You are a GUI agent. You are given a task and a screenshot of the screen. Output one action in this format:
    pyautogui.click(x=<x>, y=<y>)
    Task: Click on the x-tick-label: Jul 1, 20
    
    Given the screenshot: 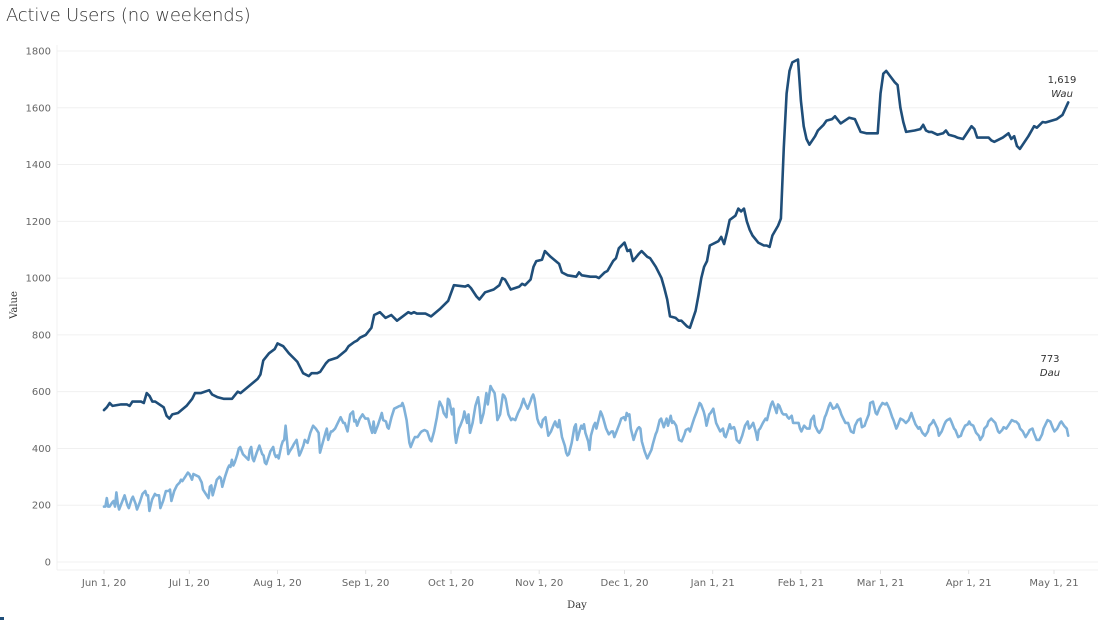 What is the action you would take?
    pyautogui.click(x=189, y=583)
    